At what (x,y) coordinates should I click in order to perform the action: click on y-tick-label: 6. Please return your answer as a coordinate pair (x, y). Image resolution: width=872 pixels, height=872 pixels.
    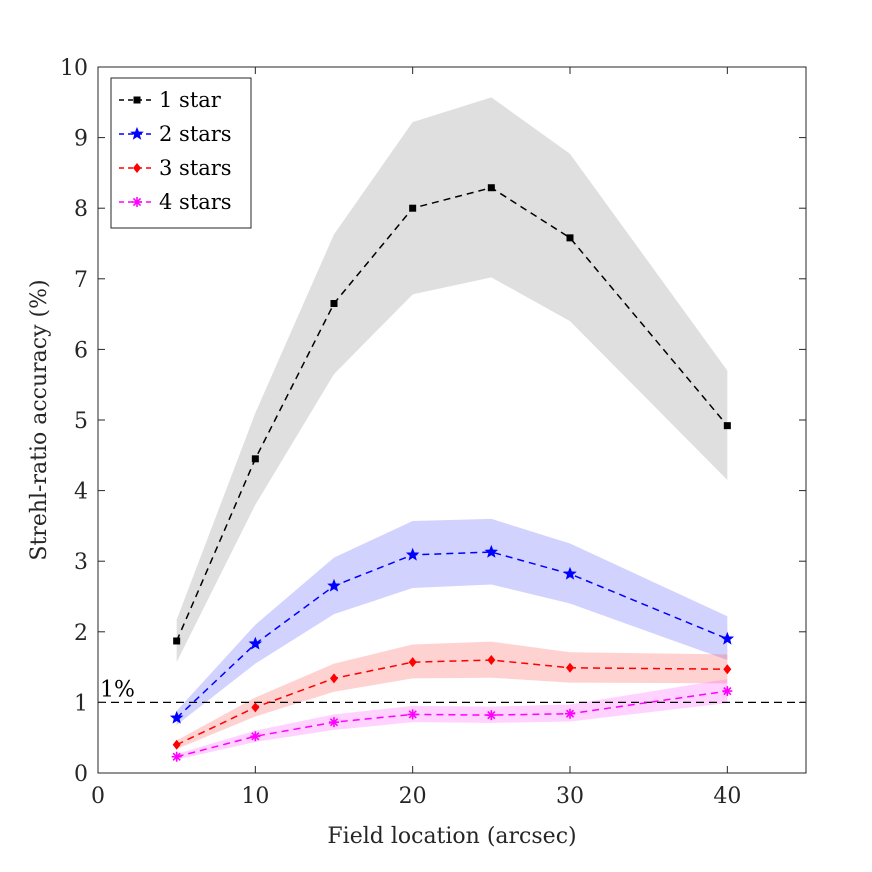
    Looking at the image, I should click on (81, 350).